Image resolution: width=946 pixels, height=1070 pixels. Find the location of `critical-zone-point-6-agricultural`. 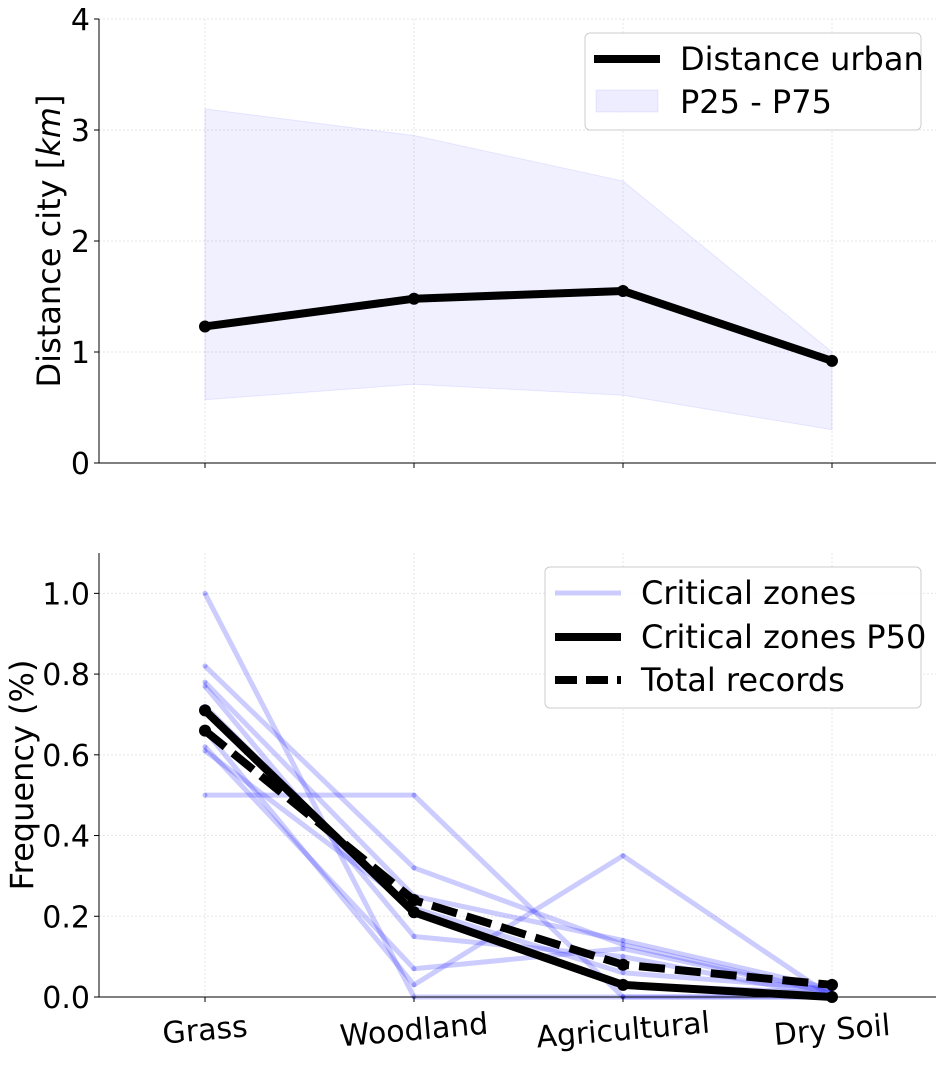

critical-zone-point-6-agricultural is located at coordinates (623, 856).